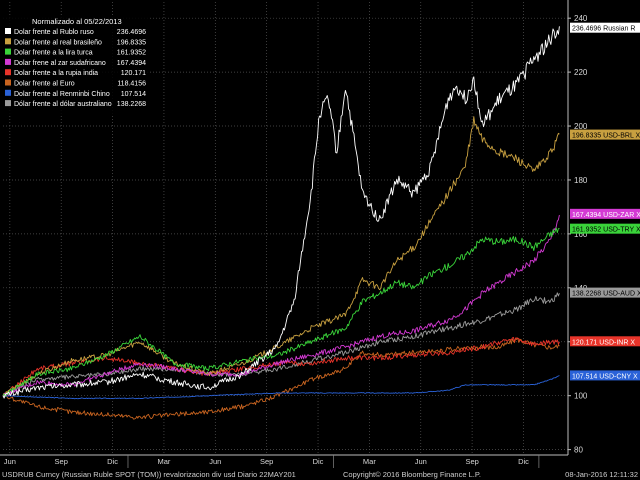 The image size is (640, 480). I want to click on legend-label: Dolar frente al Renminbi Chino, so click(62, 94).